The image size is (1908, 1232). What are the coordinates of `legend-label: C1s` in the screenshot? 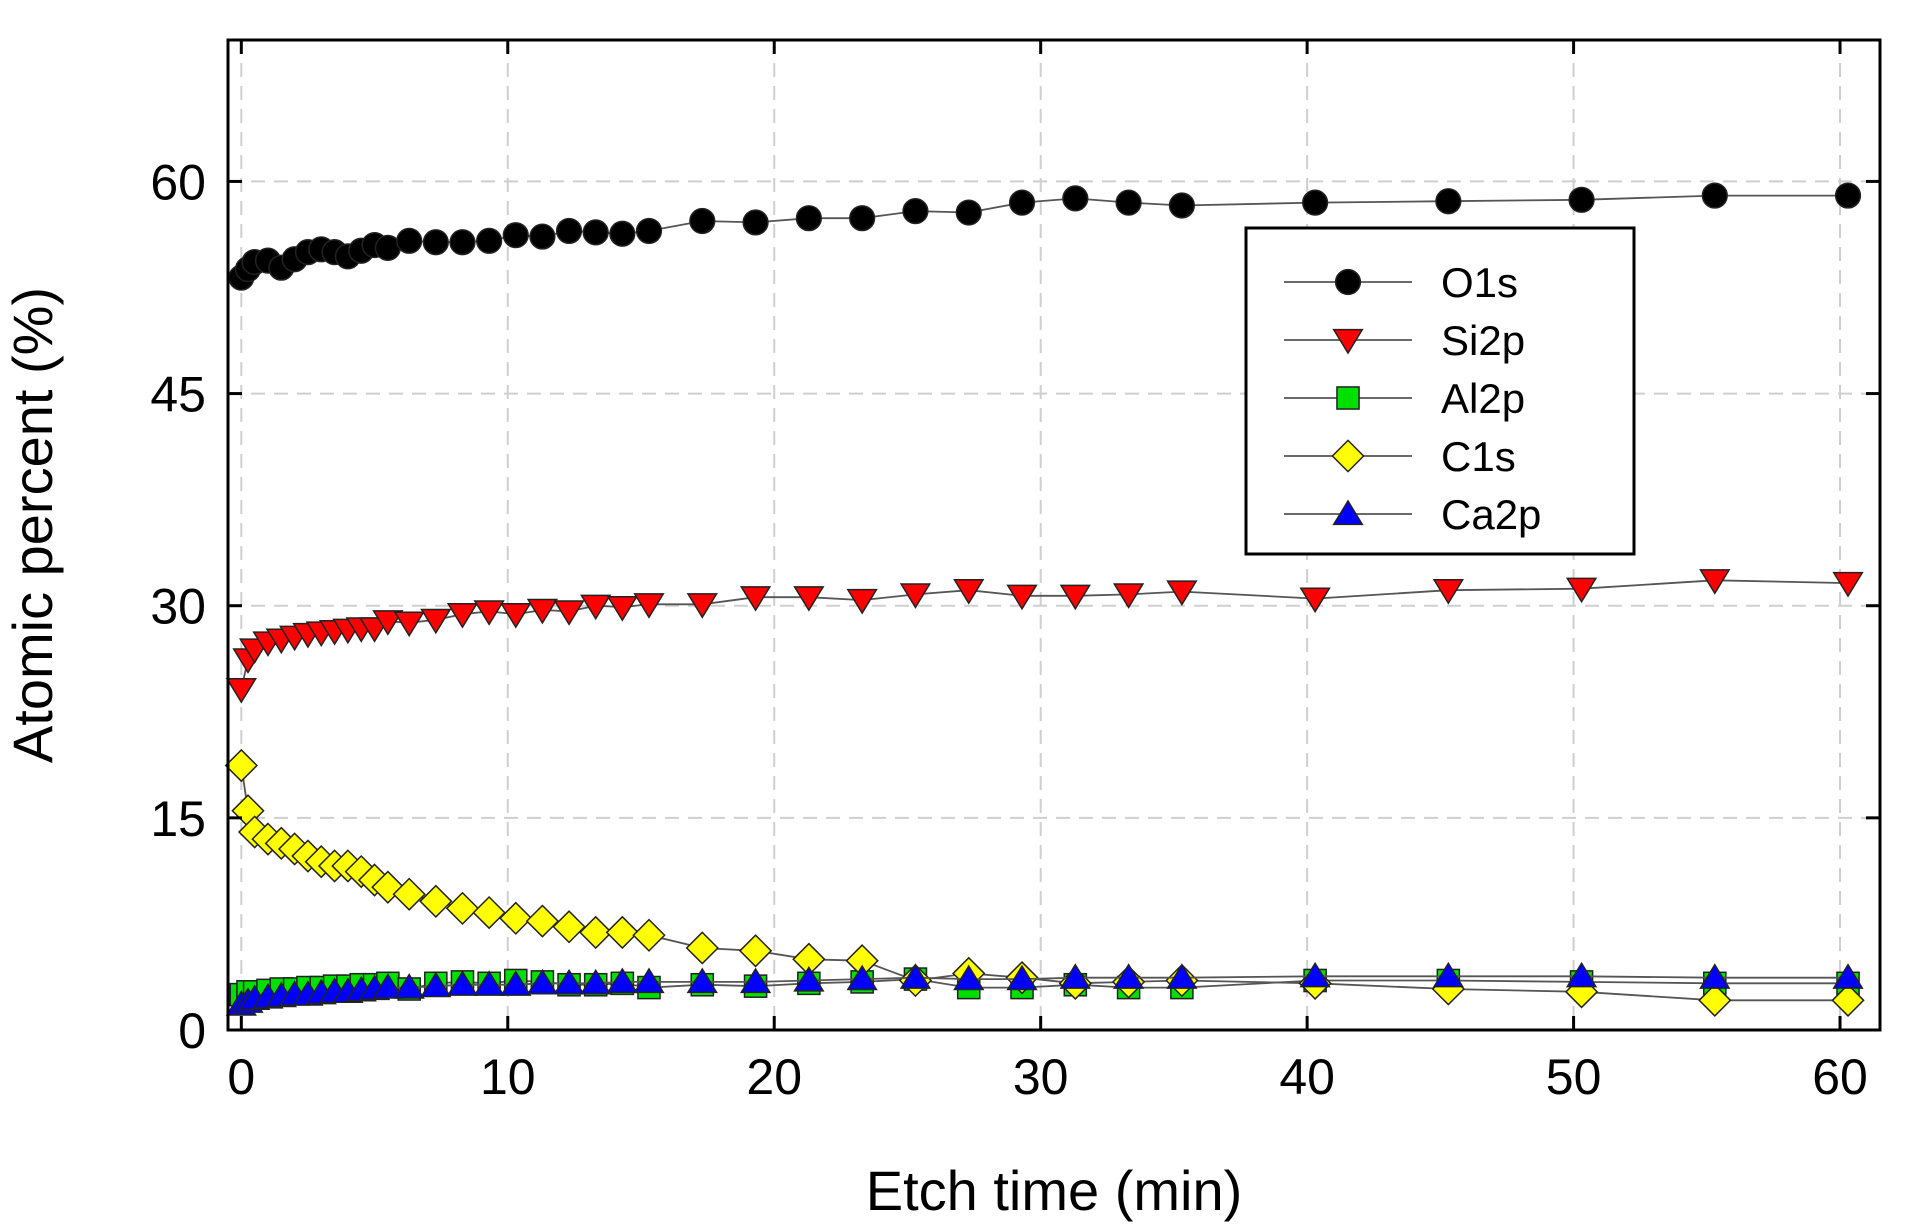 It's located at (1478, 456).